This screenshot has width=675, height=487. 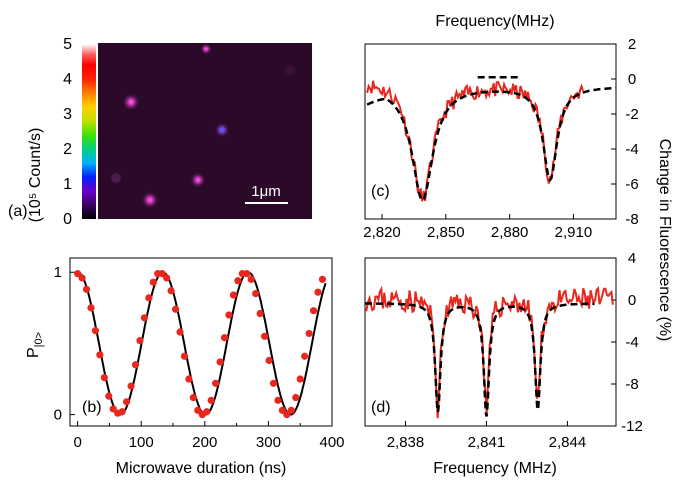 What do you see at coordinates (92, 407) in the screenshot?
I see `panel-b-label: (b)` at bounding box center [92, 407].